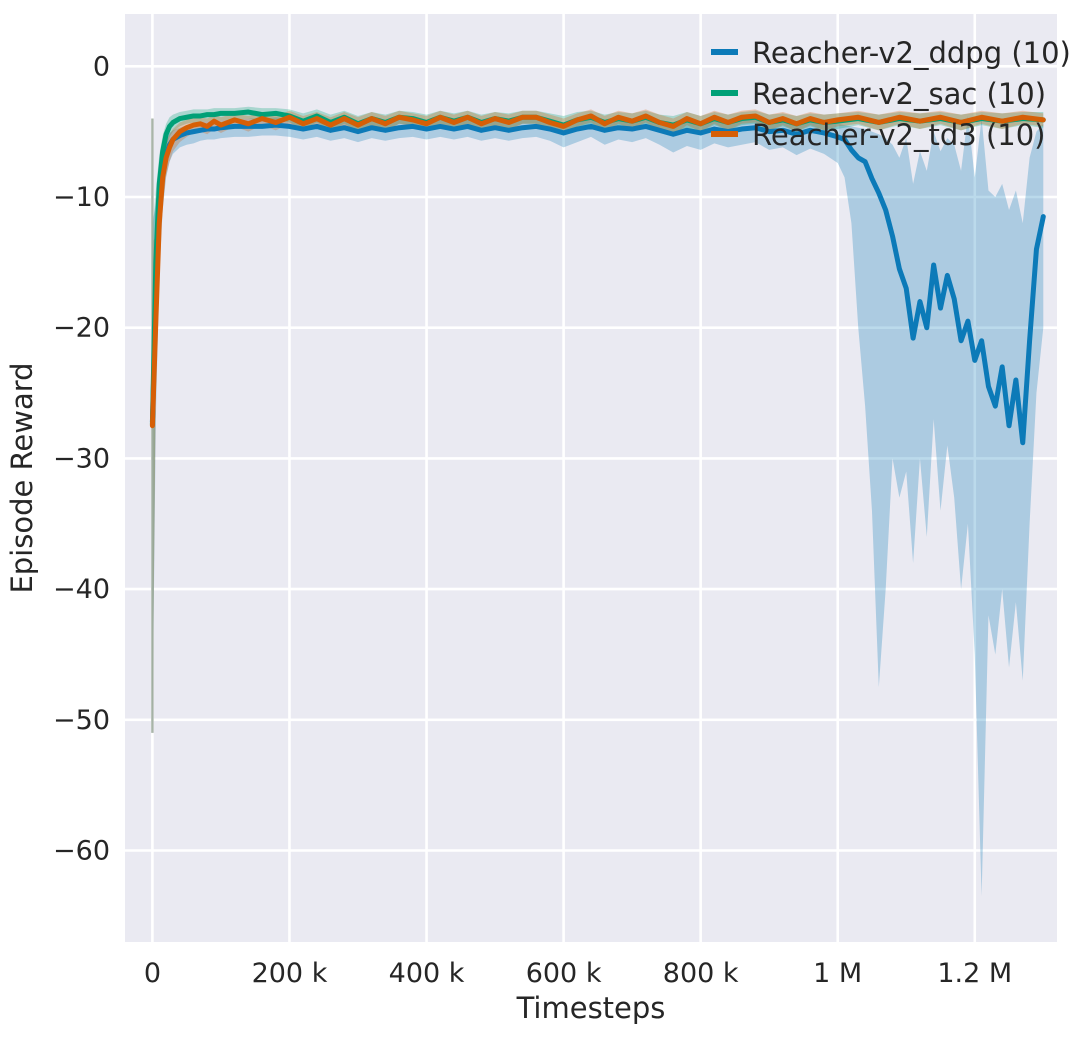 The width and height of the screenshot is (1076, 1049). What do you see at coordinates (22, 477) in the screenshot?
I see `y-axis-title: Episode Reward` at bounding box center [22, 477].